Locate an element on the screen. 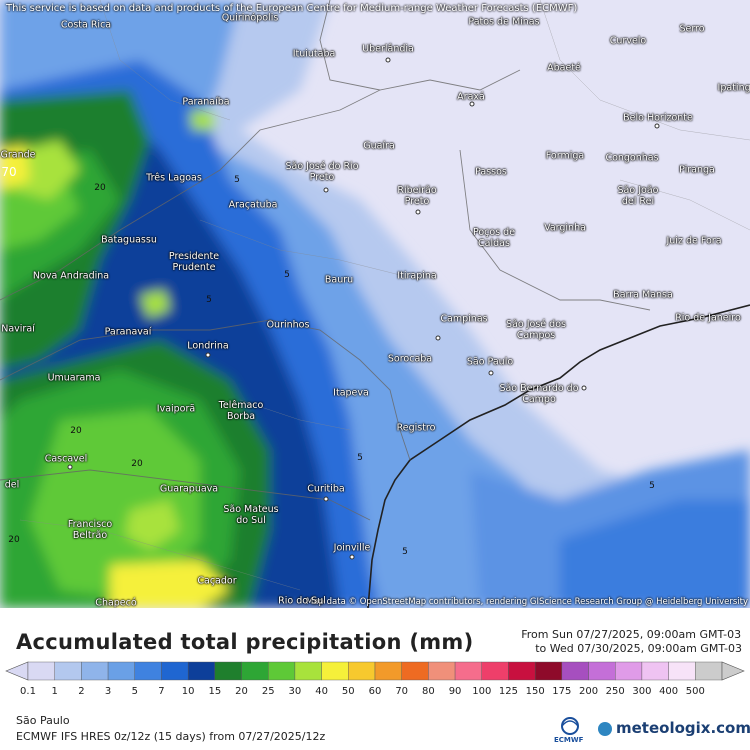  place-label: Piranga is located at coordinates (697, 170).